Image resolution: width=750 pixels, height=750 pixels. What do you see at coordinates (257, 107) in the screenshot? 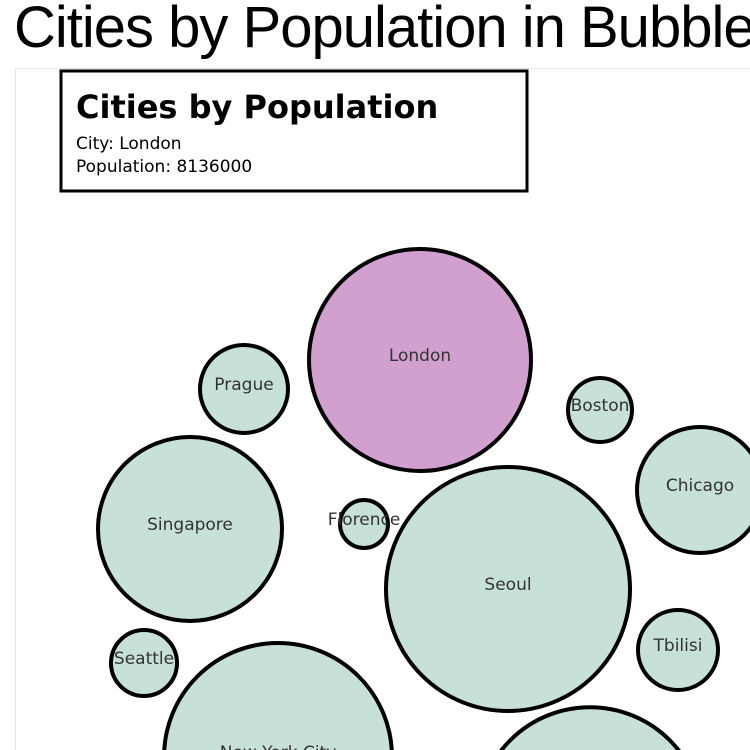
I see `chart-title: Cities by Population` at bounding box center [257, 107].